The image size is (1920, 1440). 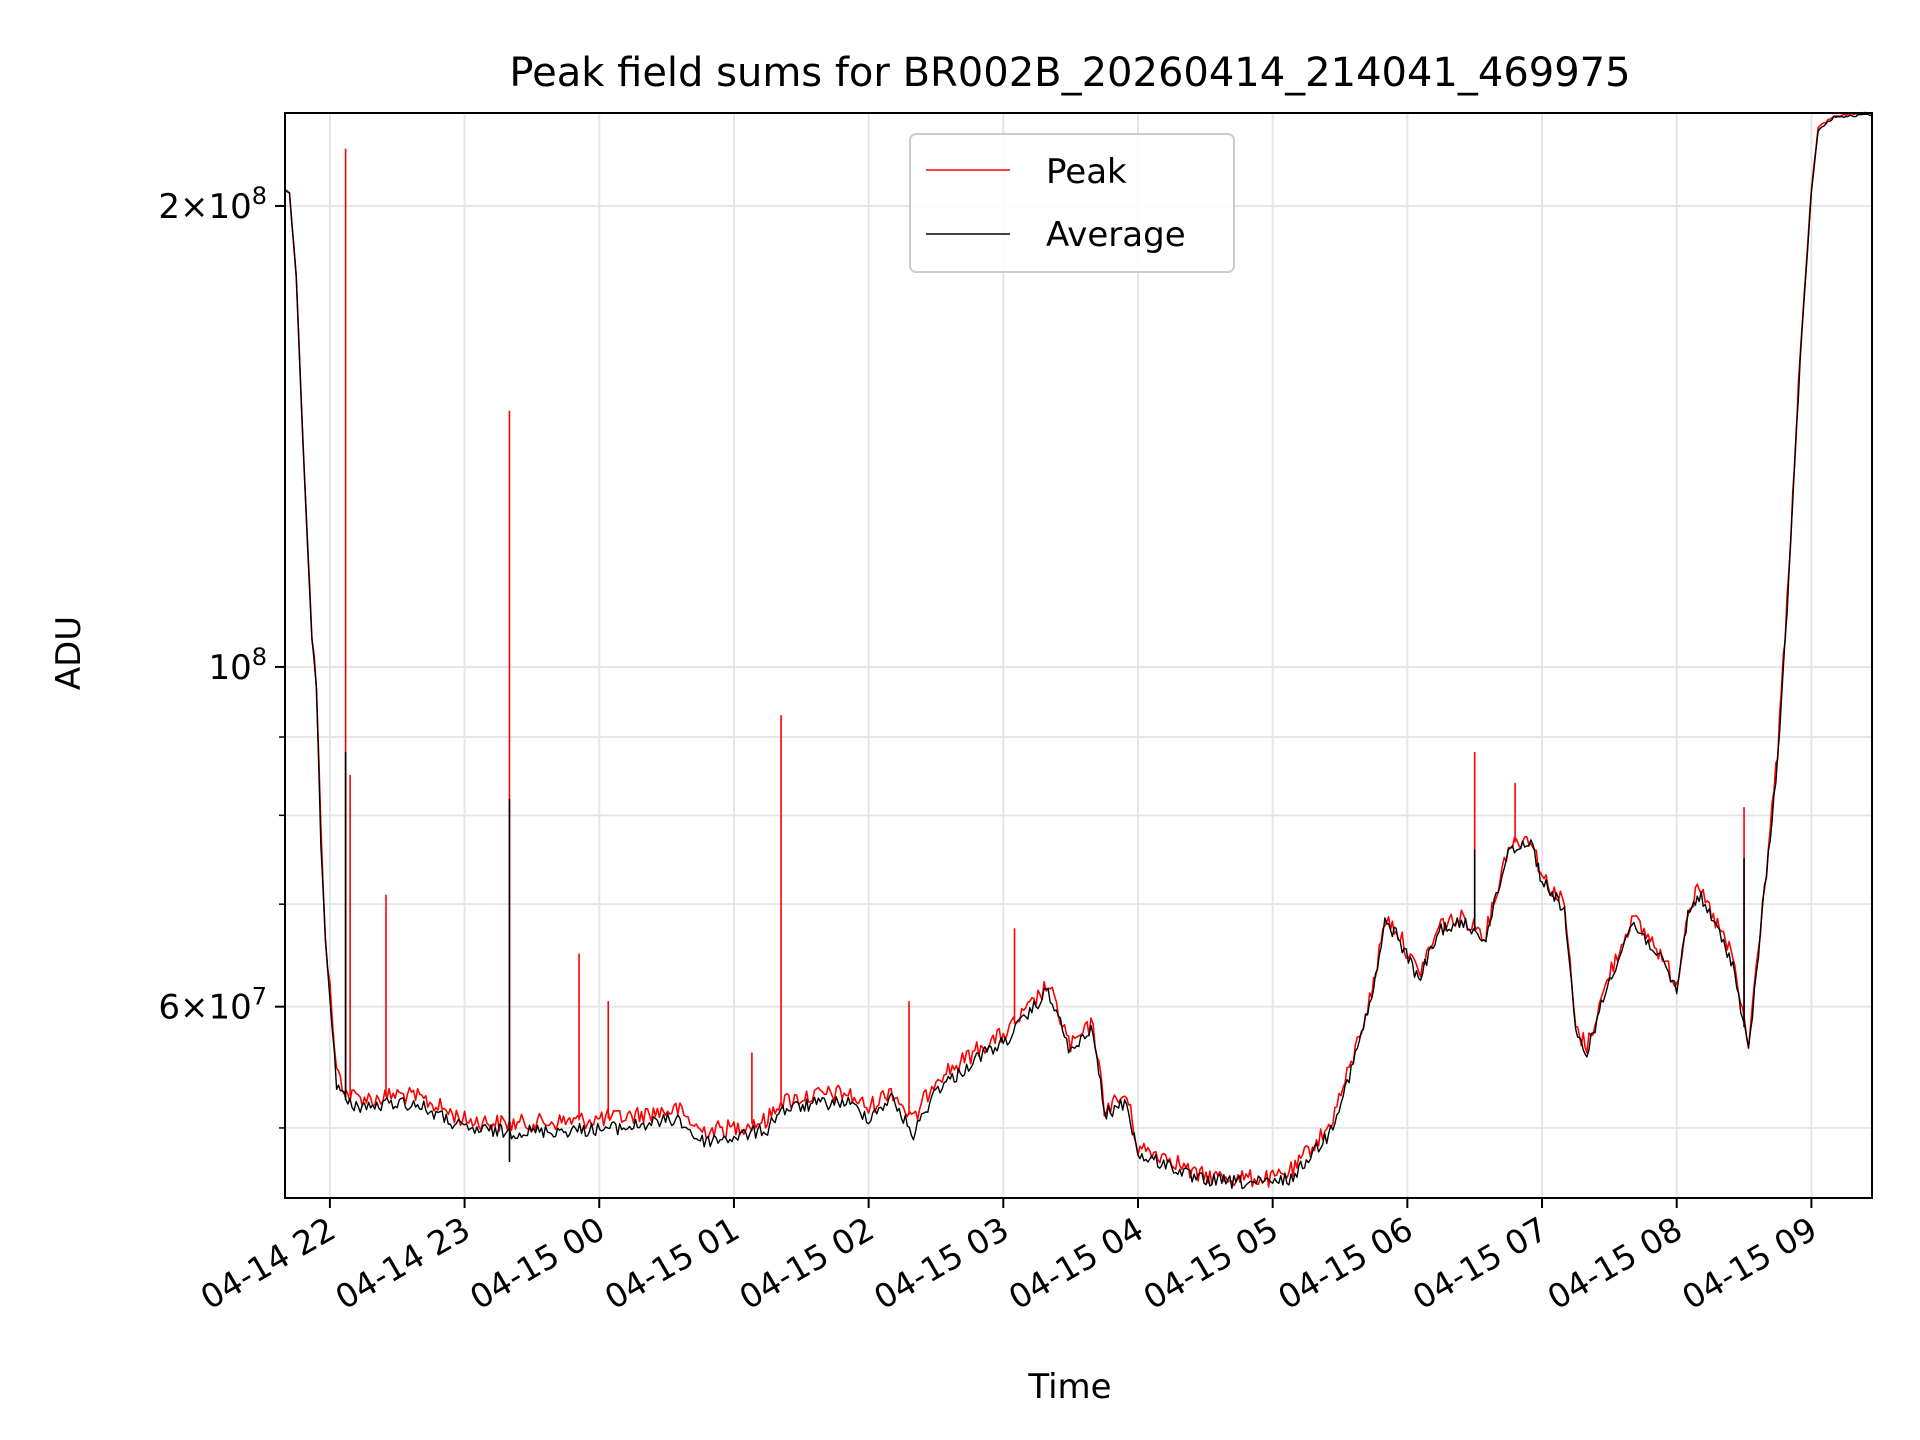 What do you see at coordinates (212, 1005) in the screenshot?
I see `y-tick-label: 6×107` at bounding box center [212, 1005].